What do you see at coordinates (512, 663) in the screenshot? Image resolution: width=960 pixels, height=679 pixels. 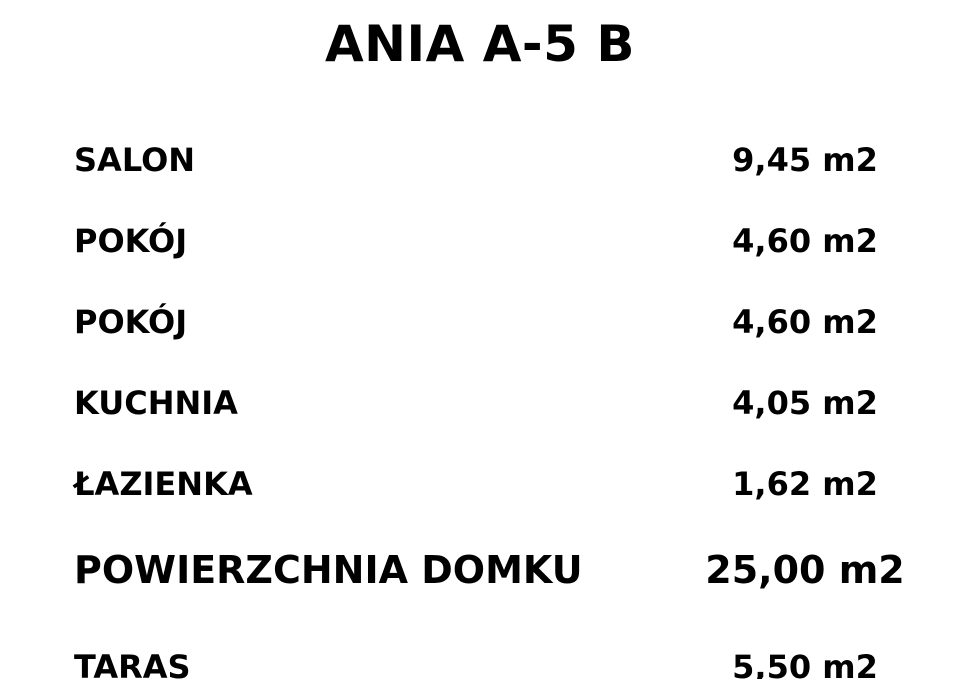 I see `area-row-taras: TARAS 5,50 m2` at bounding box center [512, 663].